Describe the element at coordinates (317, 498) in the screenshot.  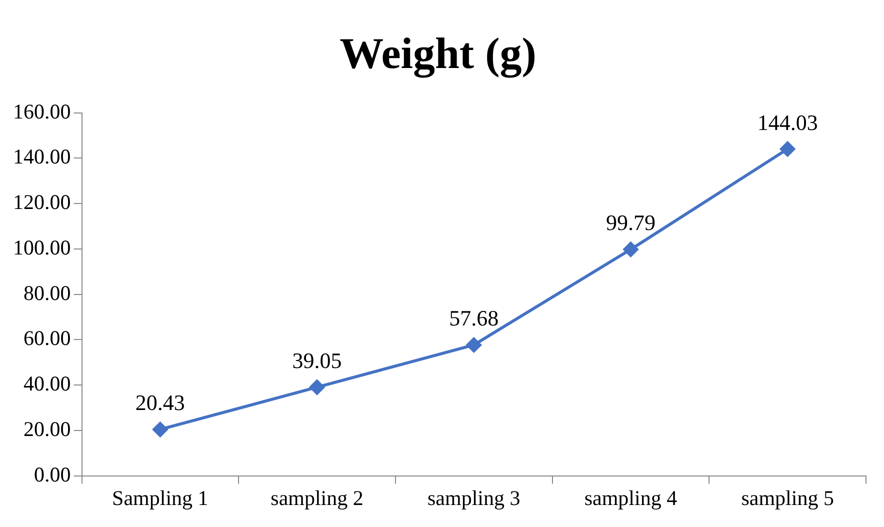
I see `x-tick-label: sampling 2` at that location.